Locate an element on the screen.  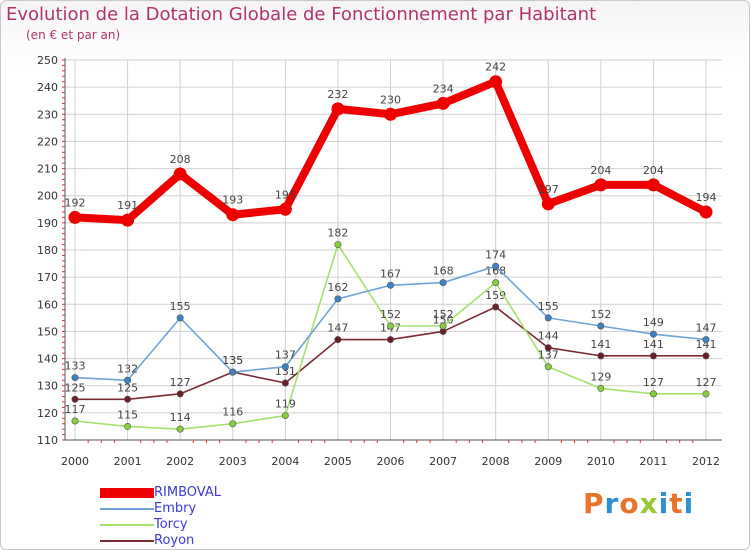
proxiti-logo: Proxiti is located at coordinates (638, 503).